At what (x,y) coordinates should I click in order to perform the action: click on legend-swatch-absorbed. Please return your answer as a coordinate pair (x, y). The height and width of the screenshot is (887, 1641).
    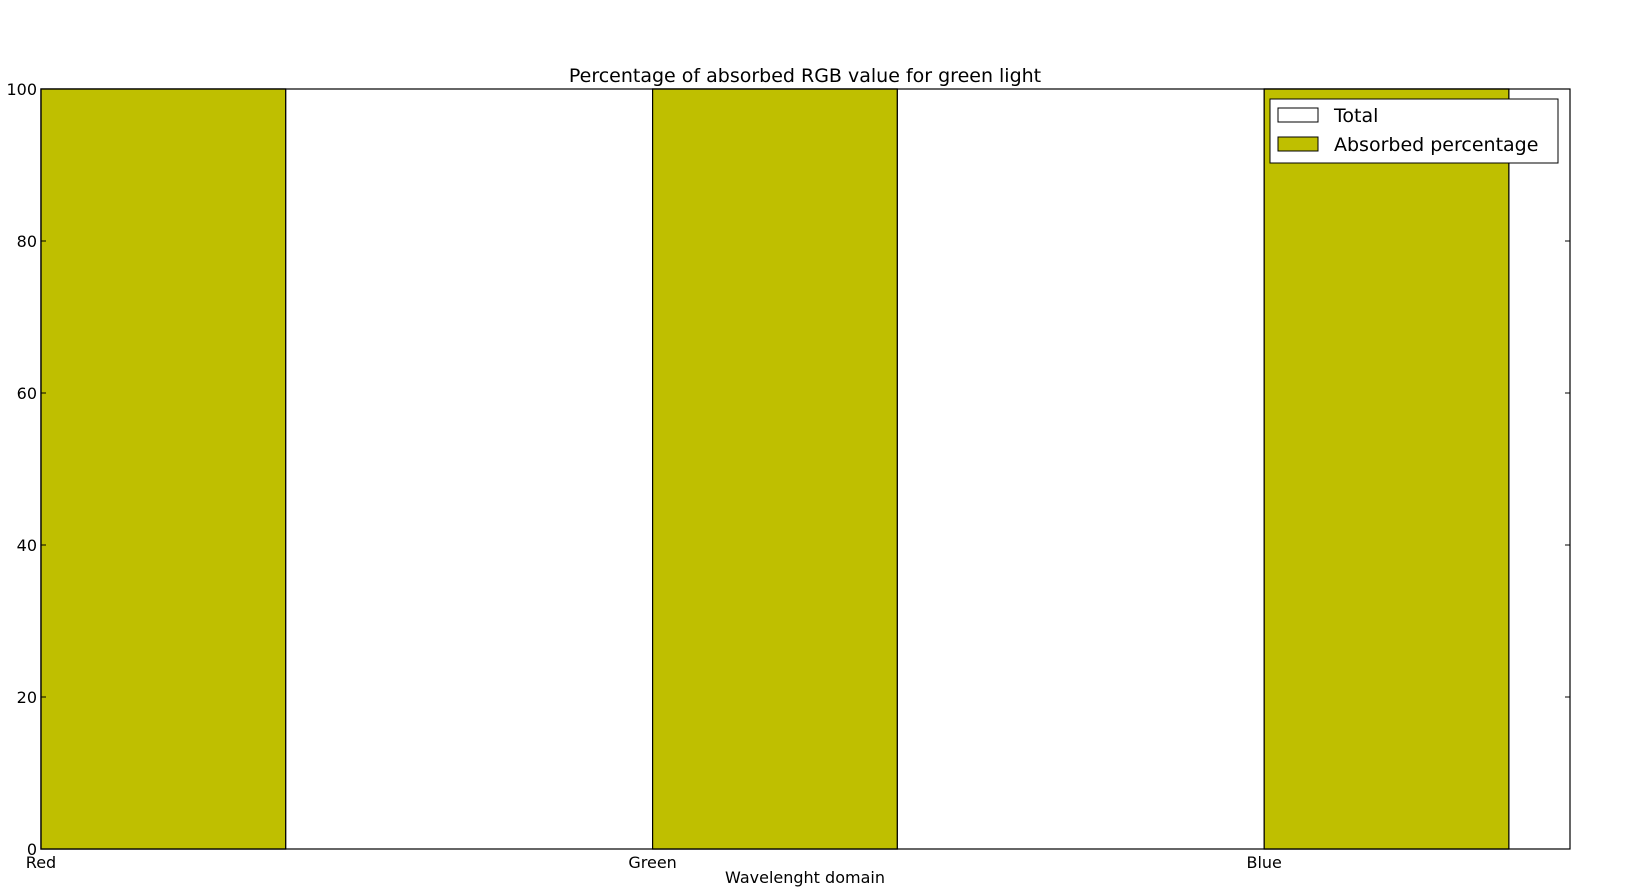
    Looking at the image, I should click on (1298, 144).